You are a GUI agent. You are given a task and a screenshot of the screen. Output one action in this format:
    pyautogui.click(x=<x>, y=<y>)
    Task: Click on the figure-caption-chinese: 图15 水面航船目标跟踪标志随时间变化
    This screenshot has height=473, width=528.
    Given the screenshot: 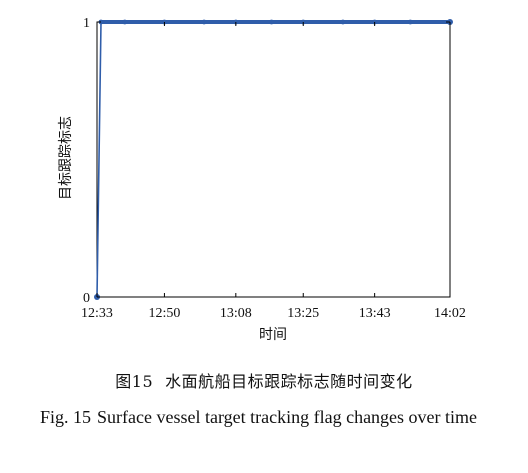 What is the action you would take?
    pyautogui.click(x=264, y=380)
    